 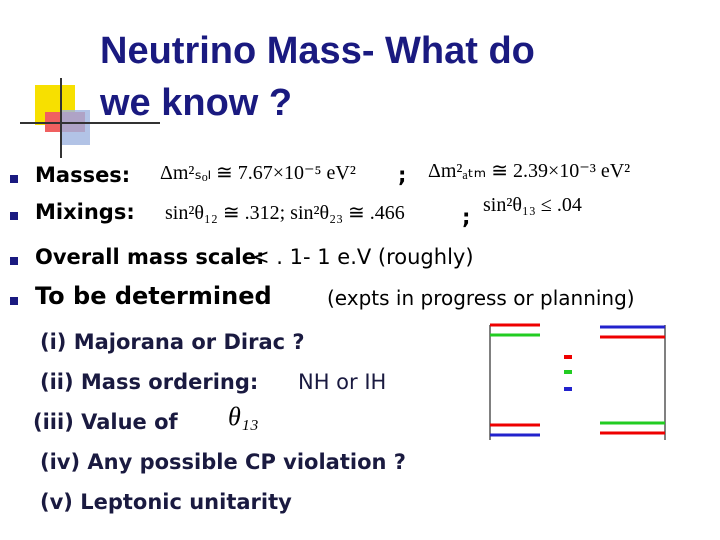 What do you see at coordinates (105, 422) in the screenshot?
I see `sub-item: (iii) Value of` at bounding box center [105, 422].